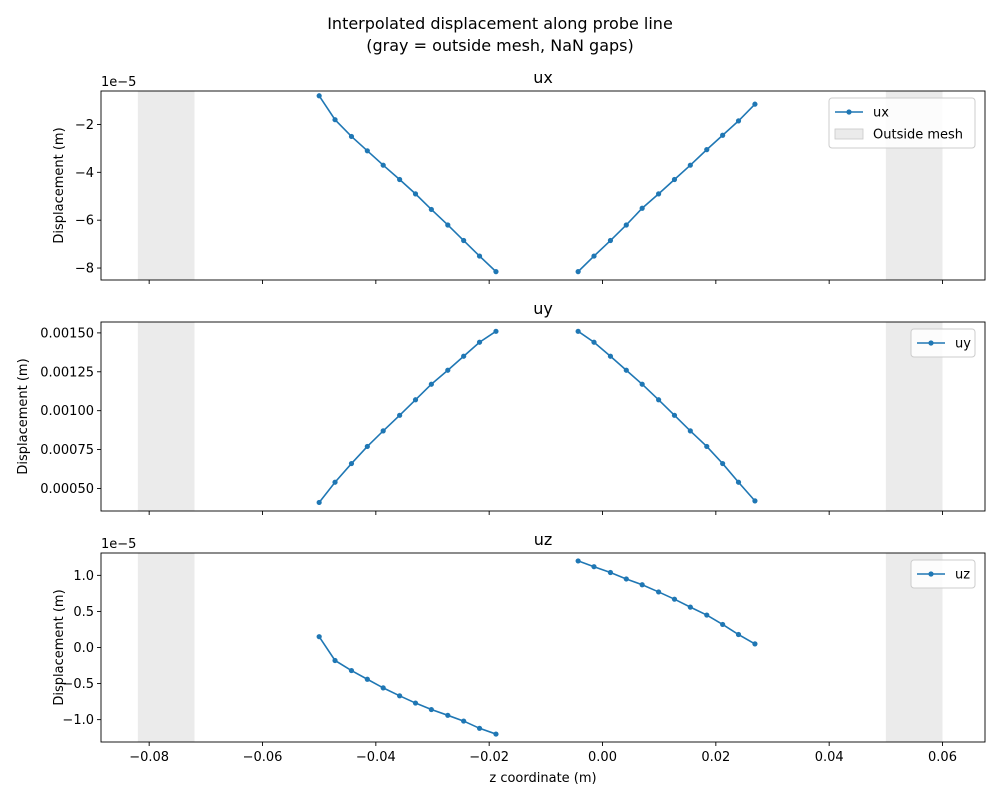 The image size is (1000, 800). I want to click on legend-label: Outside mesh, so click(918, 135).